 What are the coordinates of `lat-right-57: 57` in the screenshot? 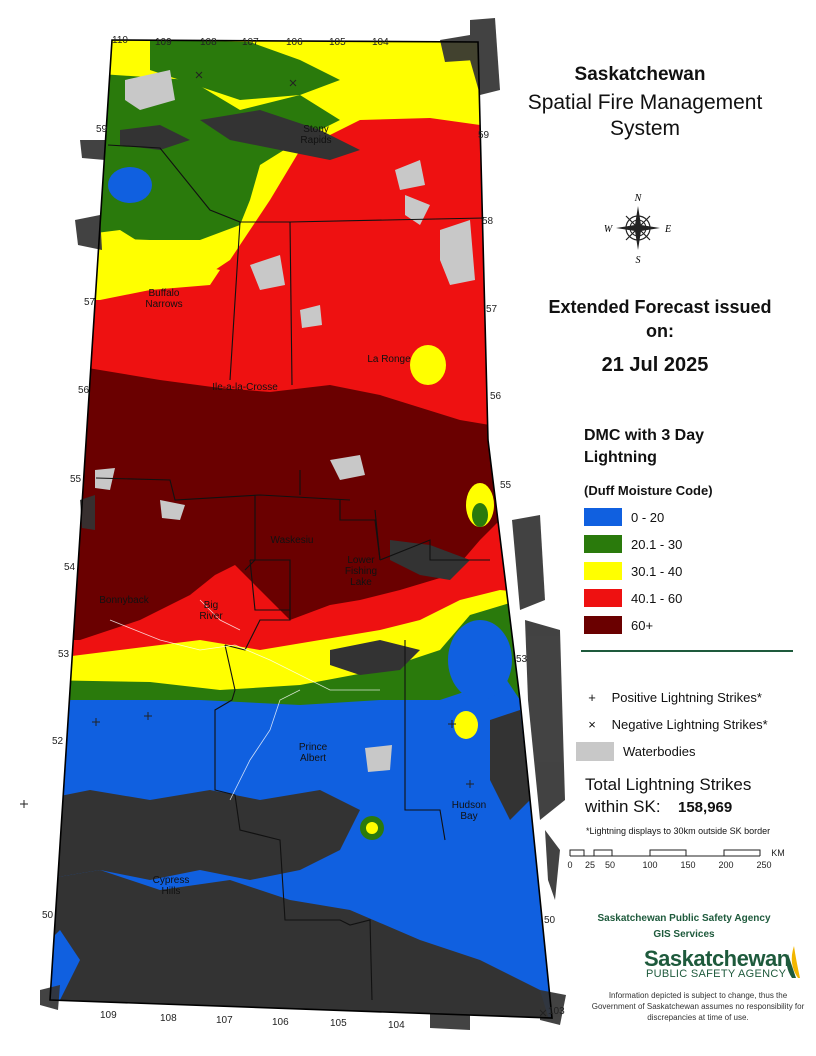 It's located at (492, 309).